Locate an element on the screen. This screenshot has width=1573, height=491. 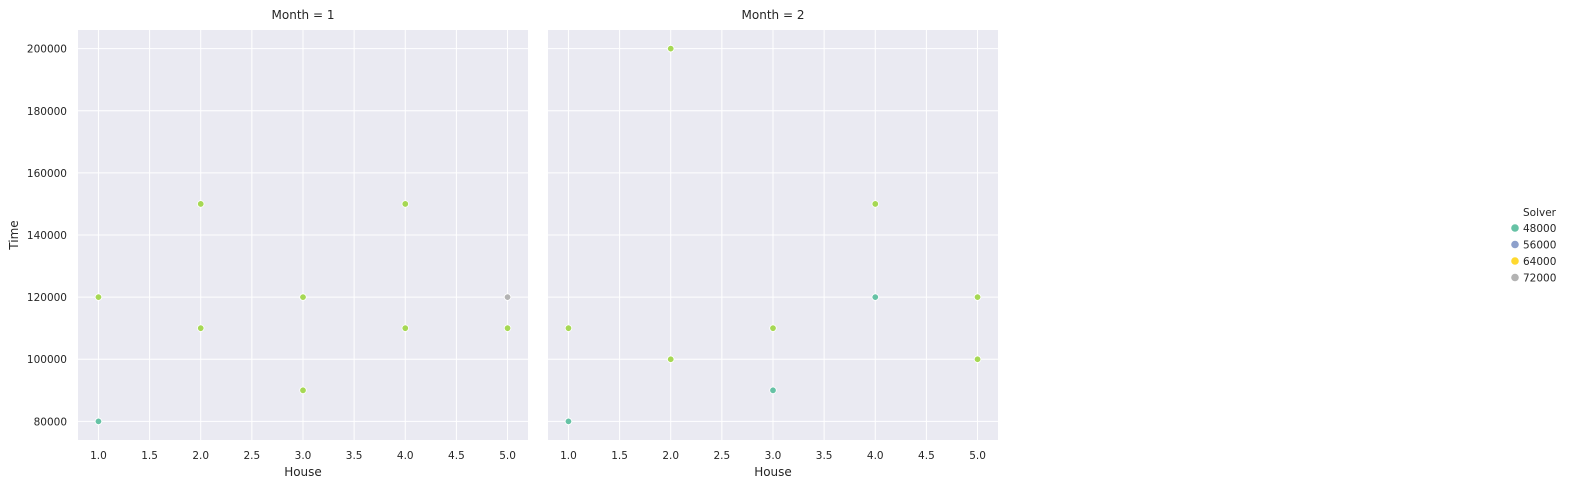
panel-2-x-ticks: 1.0 1.5 2.0 2.5 3.0 3.5 4.0 4.5 5.0 is located at coordinates (773, 456).